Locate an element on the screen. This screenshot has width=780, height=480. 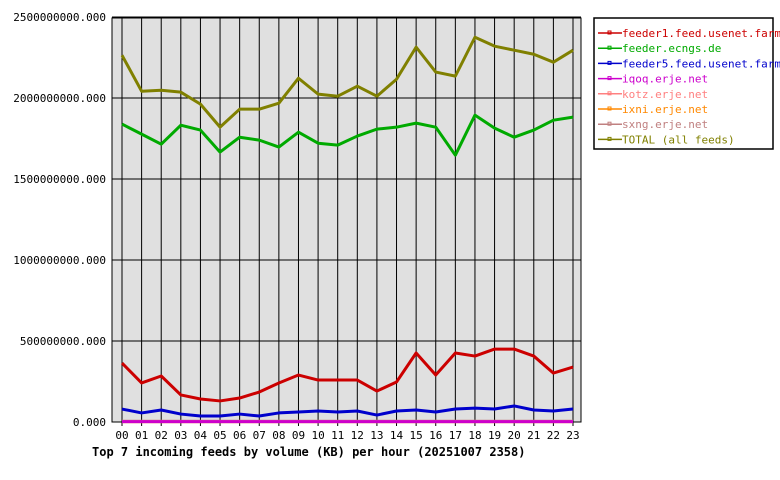
legend-label: sxng.erje.net is located at coordinates (665, 124).